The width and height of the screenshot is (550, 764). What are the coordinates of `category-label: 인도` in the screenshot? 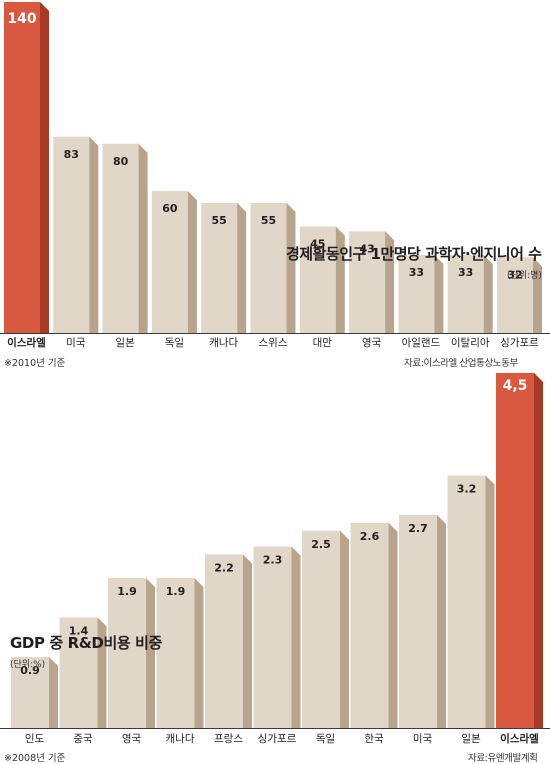 It's located at (35, 739).